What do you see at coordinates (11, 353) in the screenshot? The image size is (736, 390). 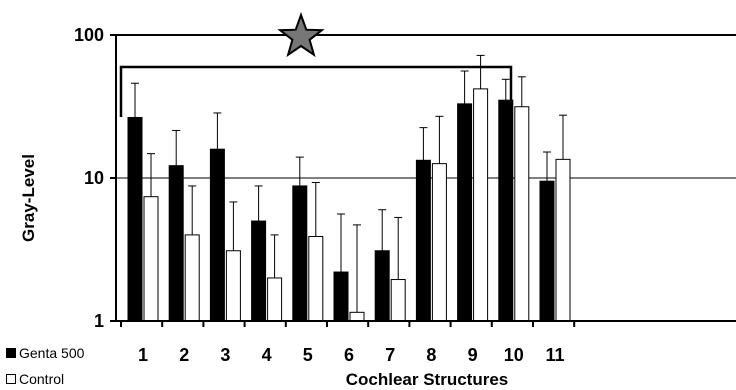 I see `legend-swatch-genta` at bounding box center [11, 353].